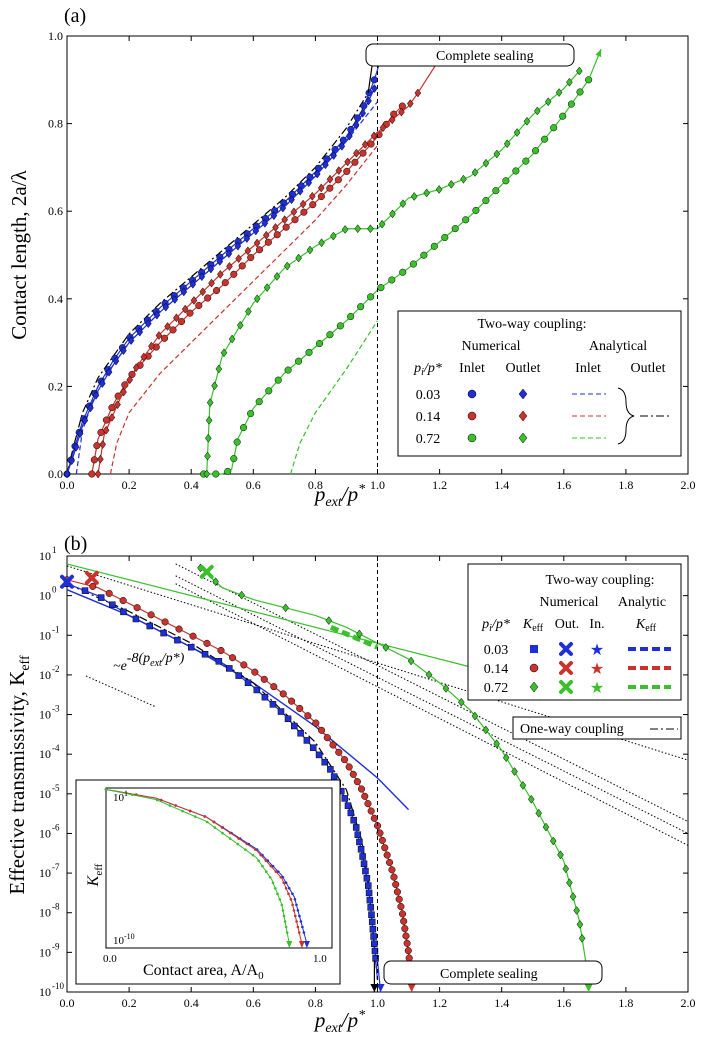 The image size is (706, 1048). What do you see at coordinates (472, 416) in the screenshot?
I see `legend-a-marker-red-inlet` at bounding box center [472, 416].